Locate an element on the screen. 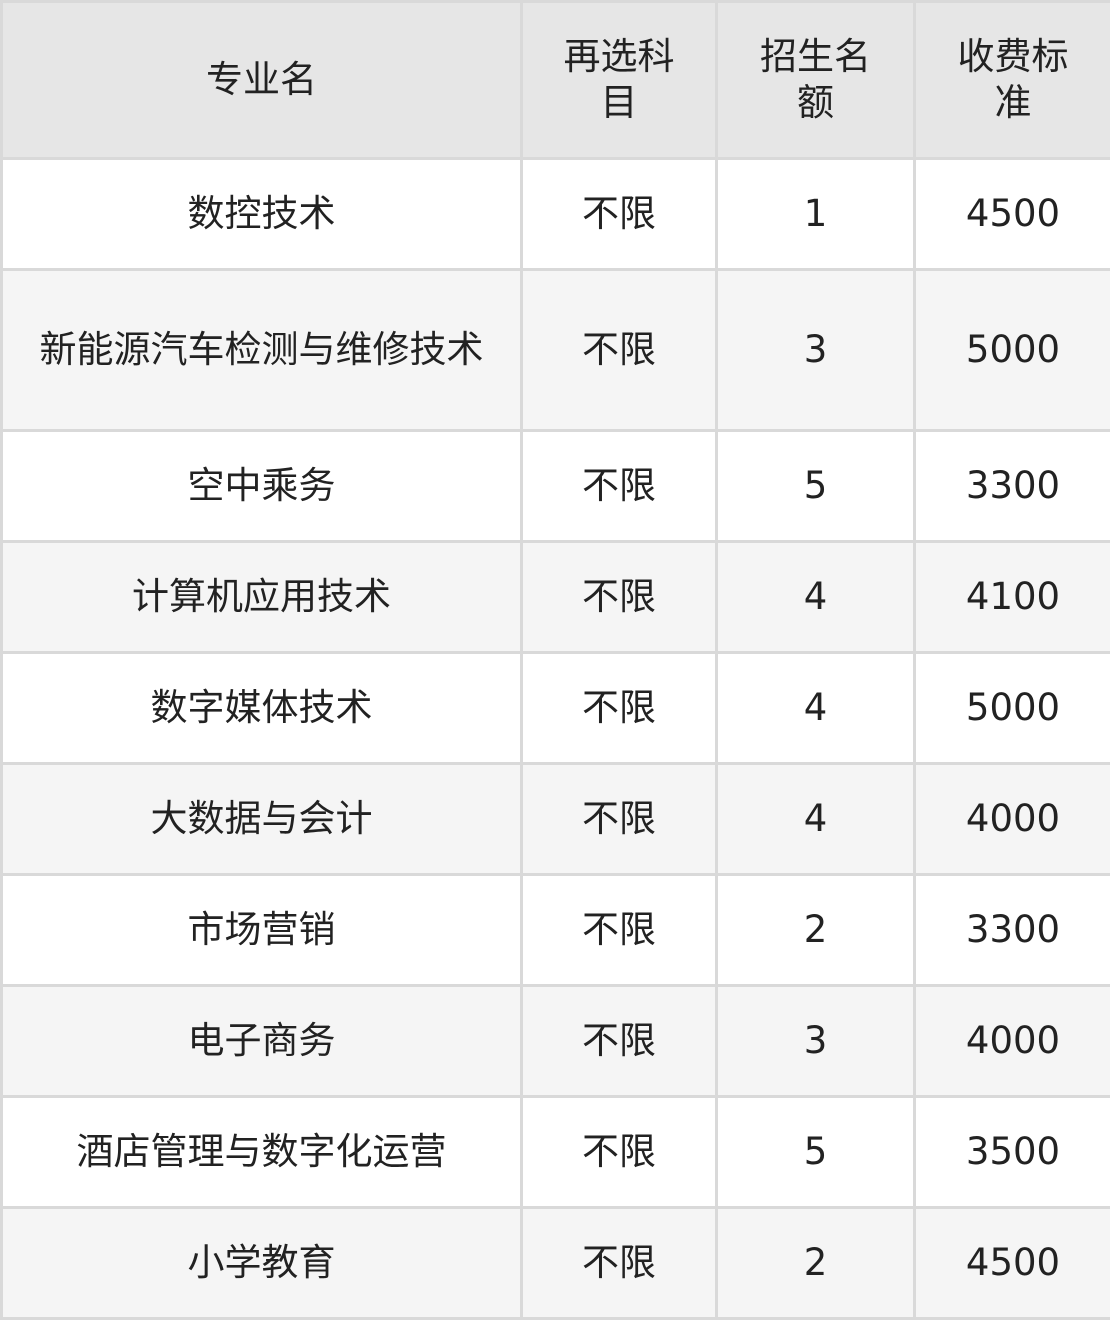 Image resolution: width=1110 pixels, height=1320 pixels. cell-major: 电子商务 is located at coordinates (261, 1041).